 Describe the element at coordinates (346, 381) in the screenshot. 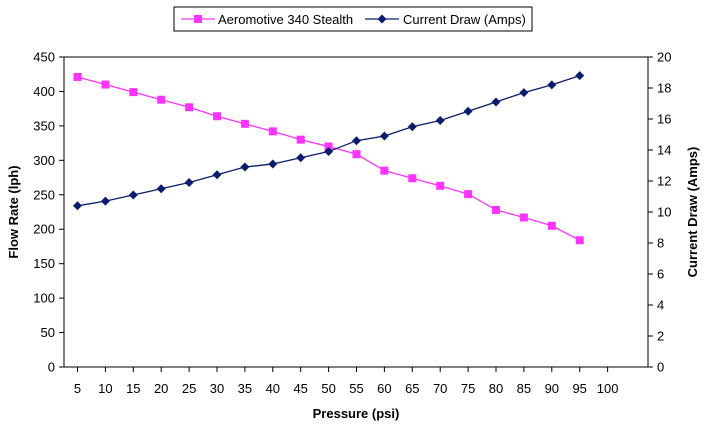

I see `x-axis-ticks: 5 10 15 20 25 30 35 40 45 50 55 60 65 70 75 80 85 90 95 100` at that location.